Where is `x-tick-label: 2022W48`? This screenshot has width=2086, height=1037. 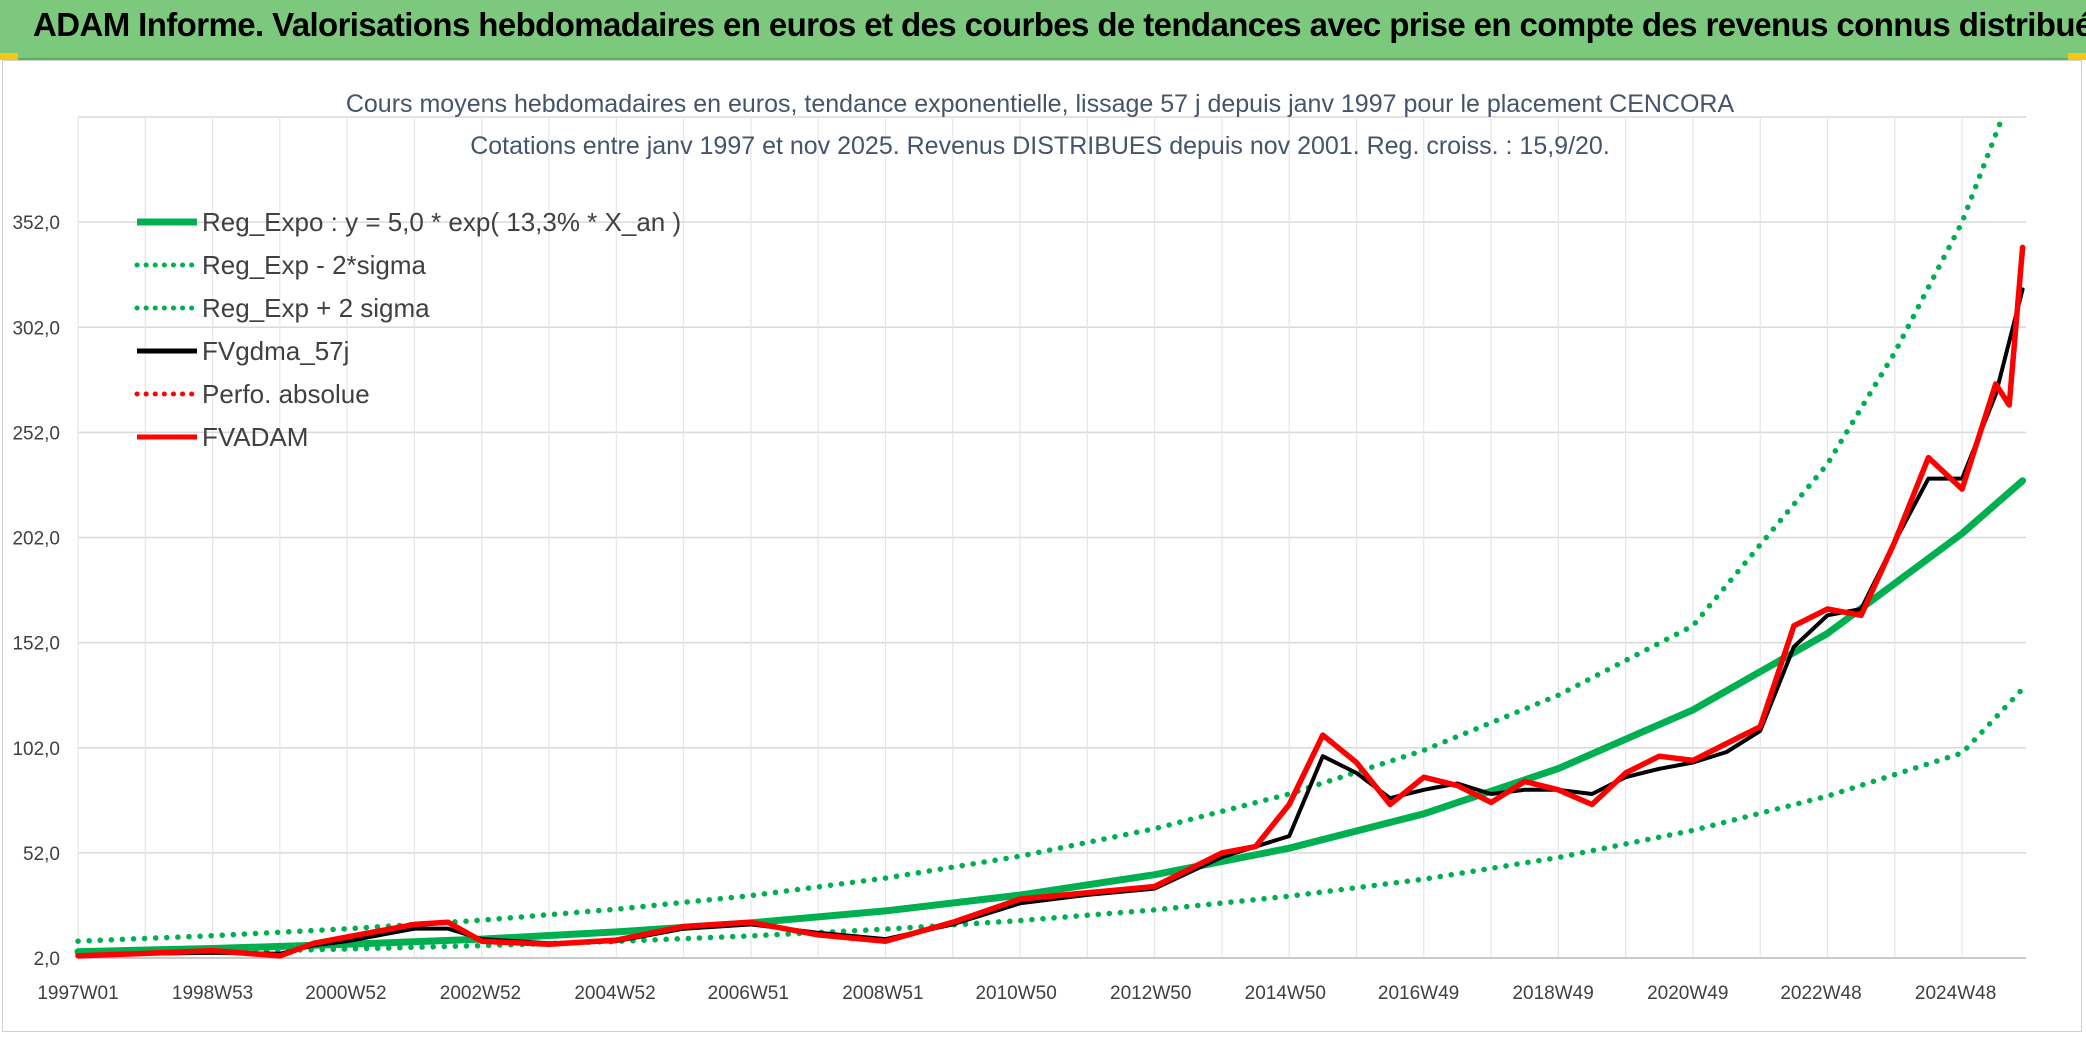
x-tick-label: 2022W48 is located at coordinates (1820, 993).